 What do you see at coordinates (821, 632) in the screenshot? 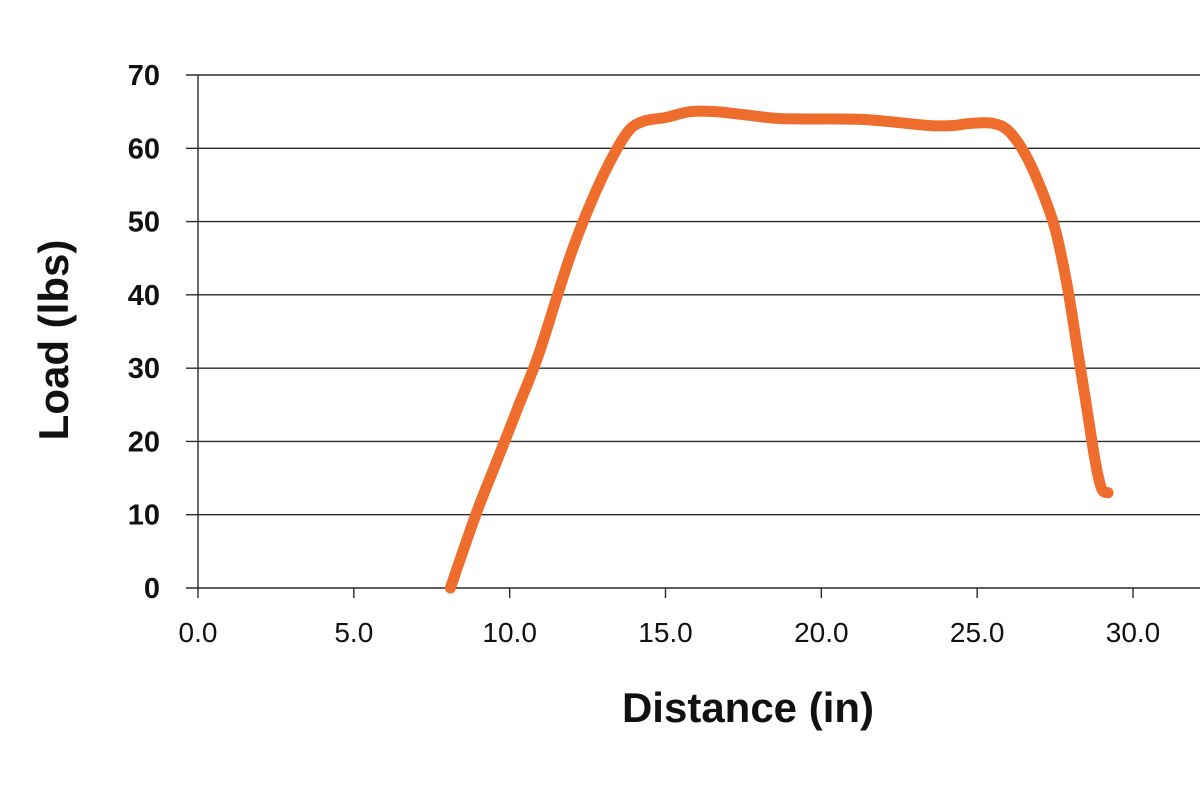
I see `x-tick-label: 20.0` at bounding box center [821, 632].